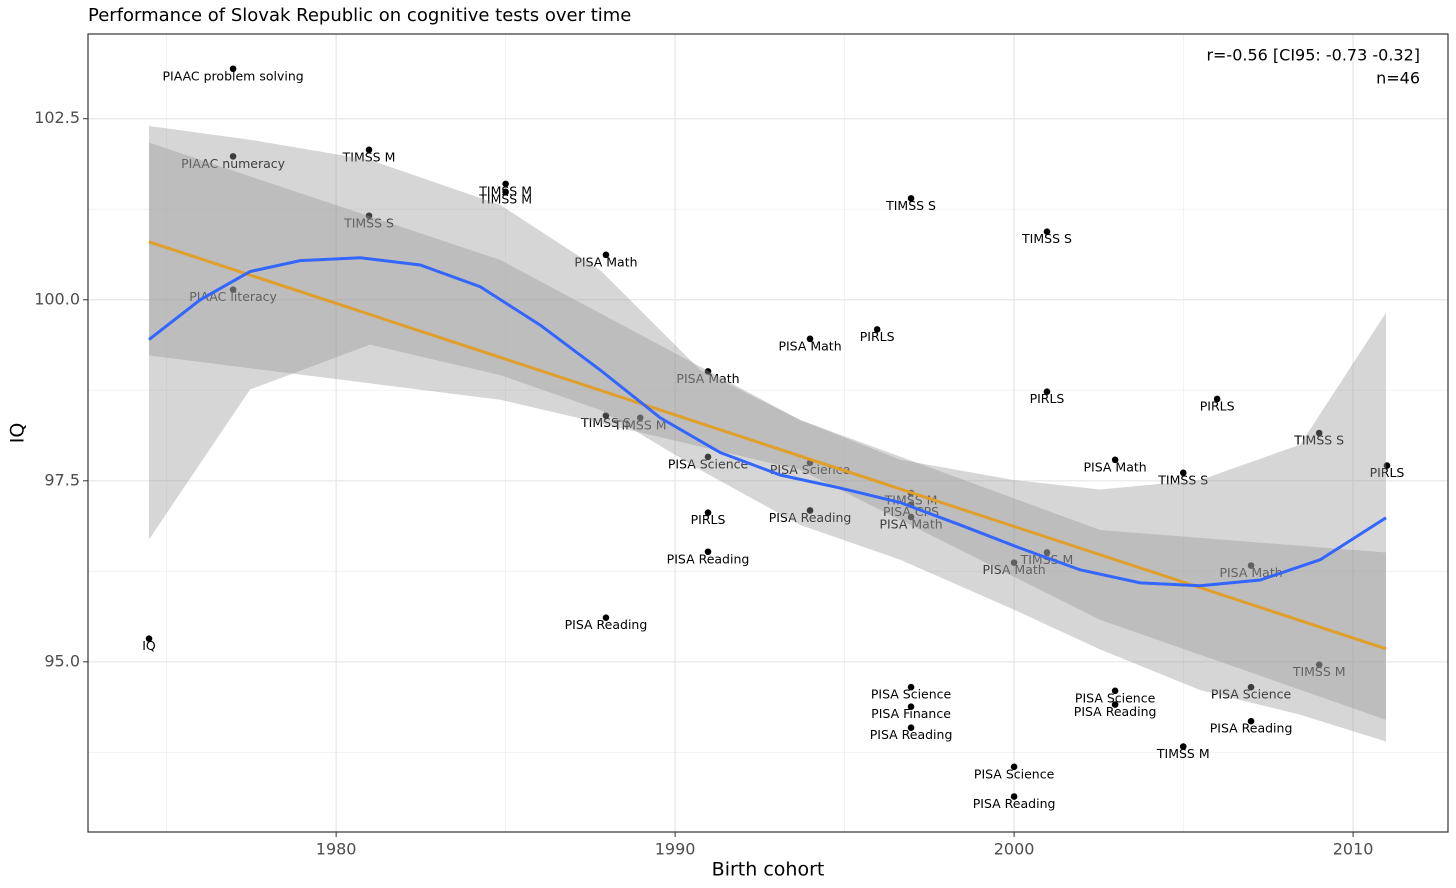 The image size is (1456, 888). What do you see at coordinates (233, 163) in the screenshot?
I see `point-label: PIAAC numeracy` at bounding box center [233, 163].